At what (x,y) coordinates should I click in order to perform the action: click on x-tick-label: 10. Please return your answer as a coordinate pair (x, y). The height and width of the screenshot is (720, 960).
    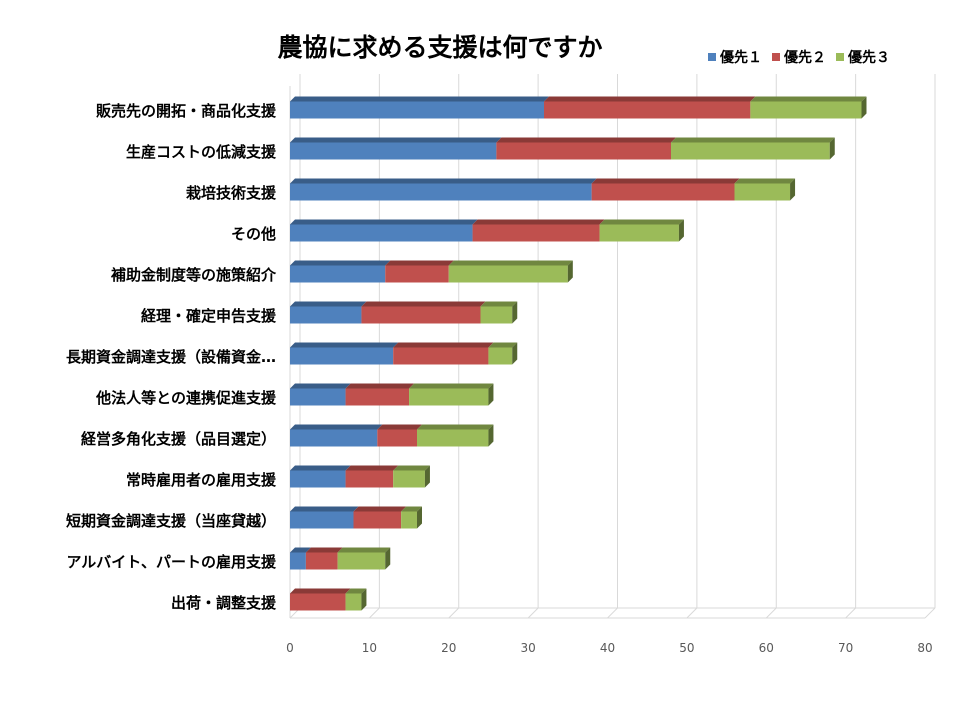
    Looking at the image, I should click on (369, 648).